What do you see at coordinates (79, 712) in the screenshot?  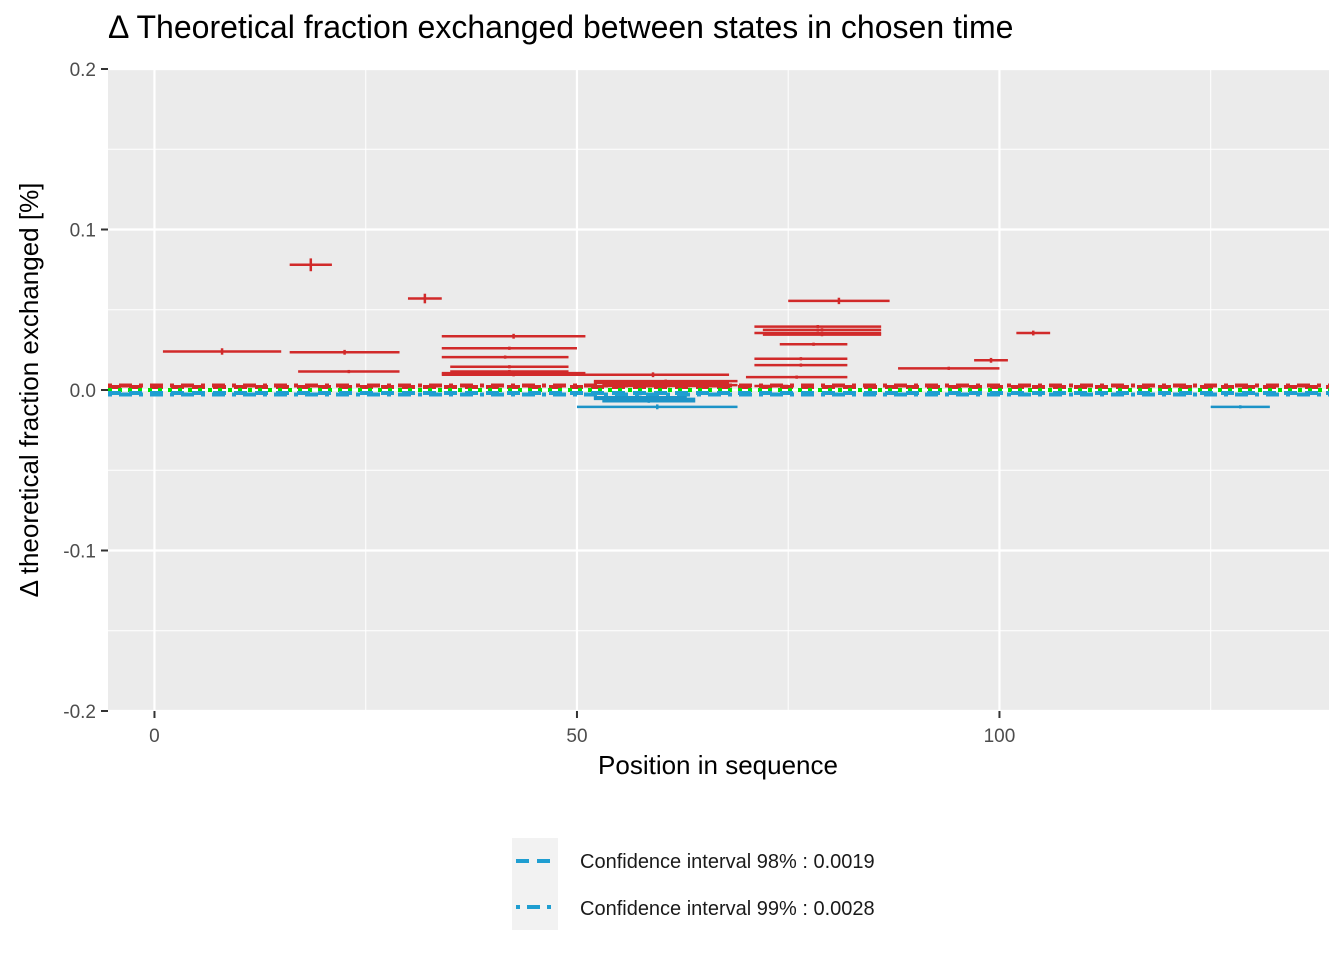 I see `y-tick-label: -0.2` at bounding box center [79, 712].